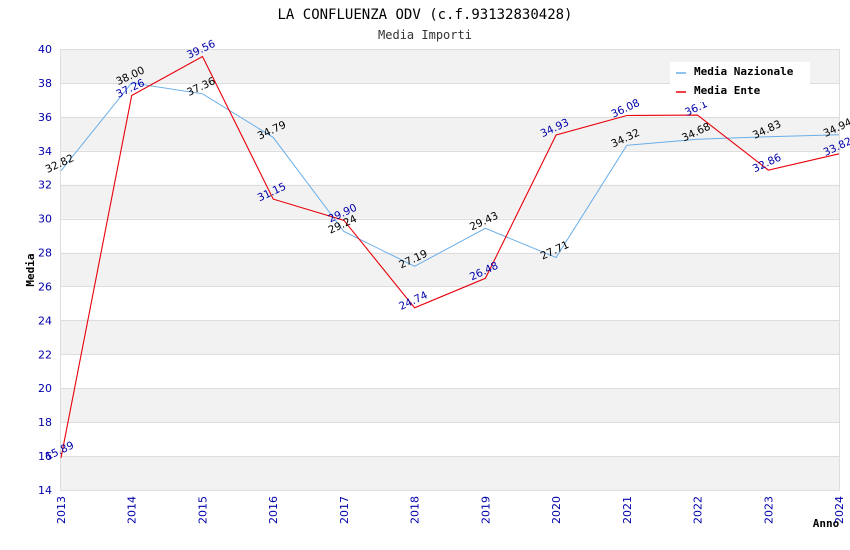 This screenshot has width=850, height=550. What do you see at coordinates (45, 117) in the screenshot?
I see `y-tick-label: 36` at bounding box center [45, 117].